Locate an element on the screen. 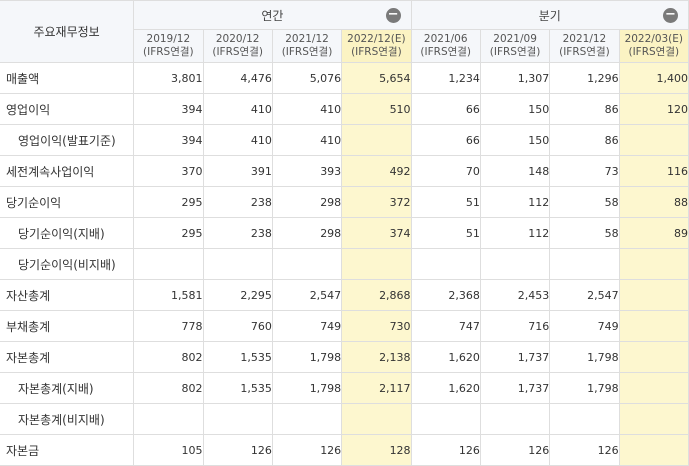 Image resolution: width=689 pixels, height=466 pixels. table-row: 부채총계 778 760 749 730 747 716 749 is located at coordinates (344, 326).